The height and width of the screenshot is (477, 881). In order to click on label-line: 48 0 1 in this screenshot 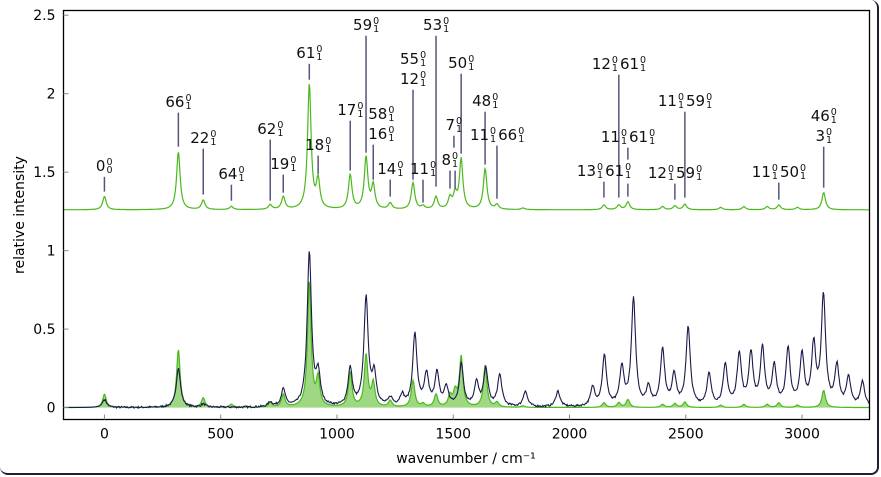, I will do `click(485, 101)`.